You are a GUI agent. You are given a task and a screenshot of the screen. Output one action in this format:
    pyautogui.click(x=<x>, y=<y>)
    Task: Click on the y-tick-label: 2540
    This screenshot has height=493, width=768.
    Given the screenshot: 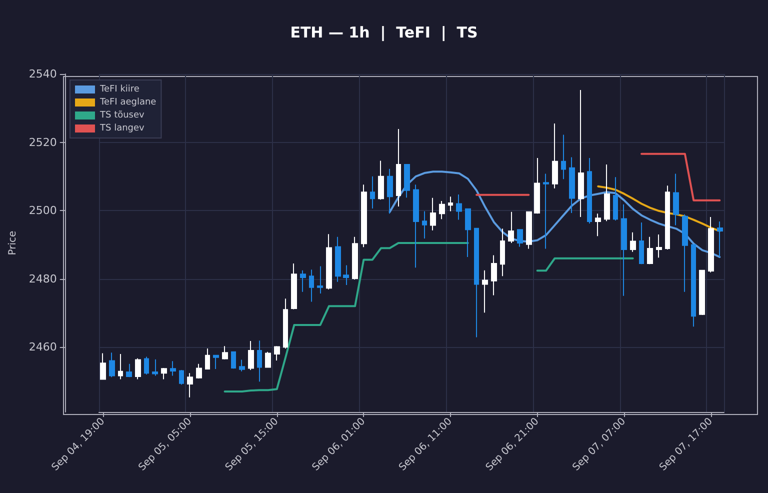 What is the action you would take?
    pyautogui.click(x=42, y=74)
    